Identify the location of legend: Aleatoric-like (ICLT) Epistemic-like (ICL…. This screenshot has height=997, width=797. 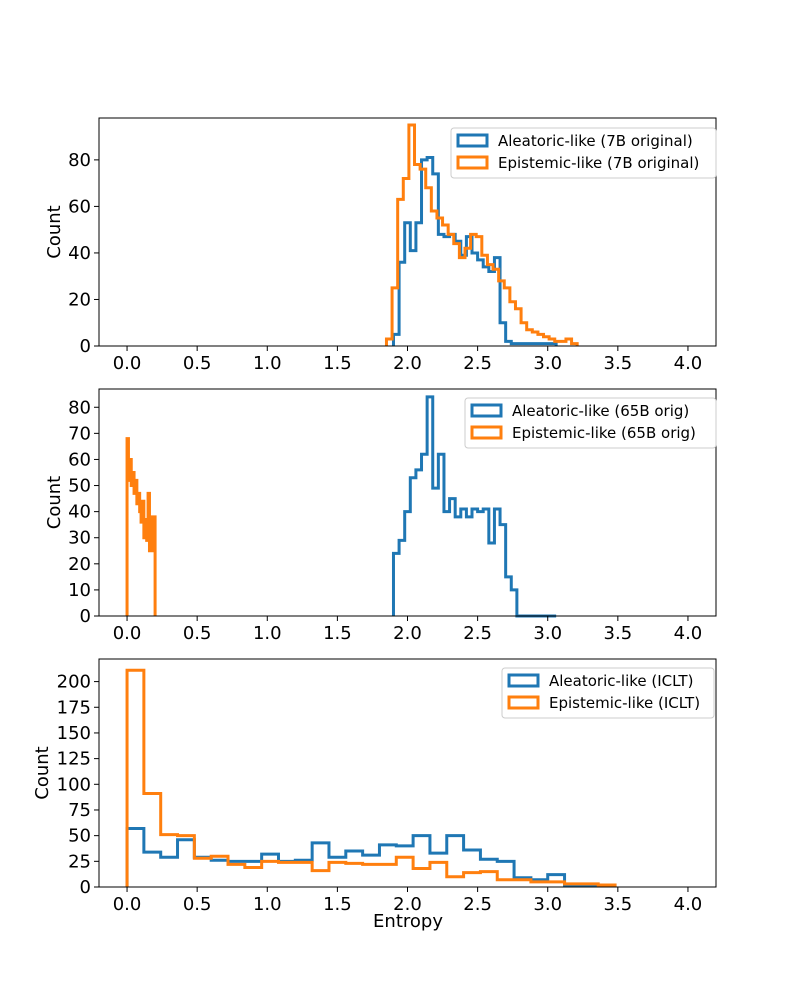
(608, 693).